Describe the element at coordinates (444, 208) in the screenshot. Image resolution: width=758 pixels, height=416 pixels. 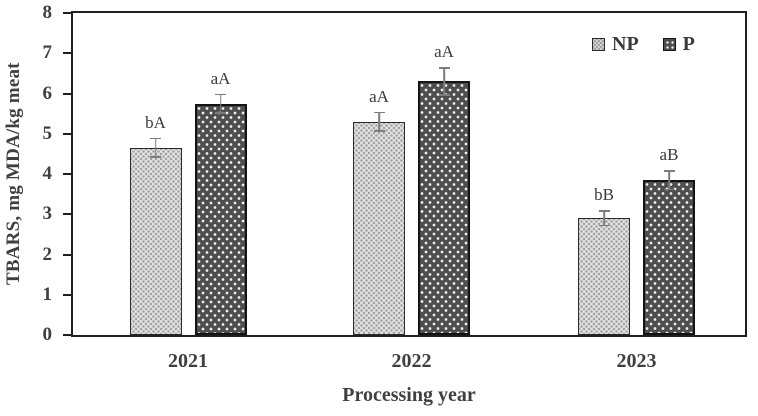
I see `bar-p-2022` at that location.